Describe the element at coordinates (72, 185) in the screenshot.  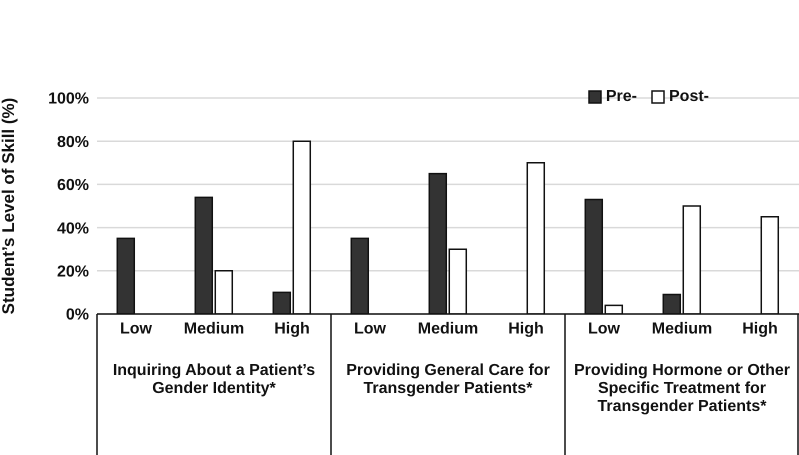
I see `y-tick-label: 60%` at that location.